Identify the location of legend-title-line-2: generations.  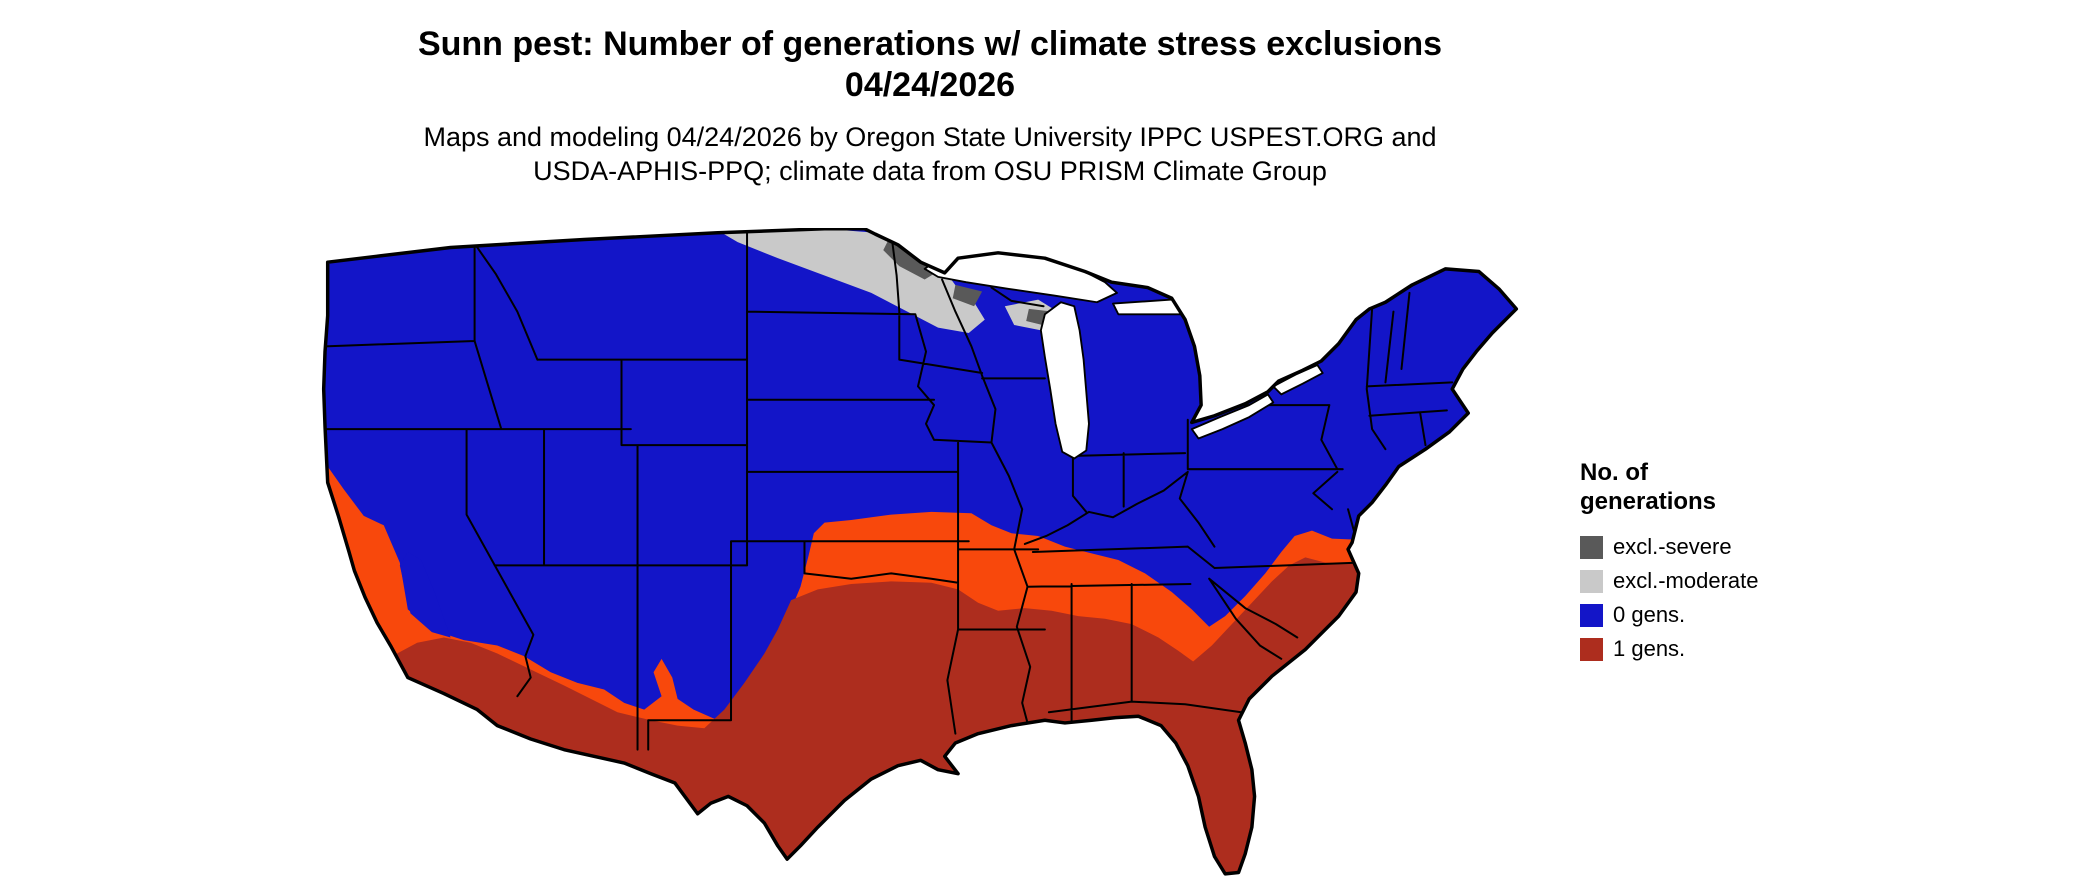
(1648, 501).